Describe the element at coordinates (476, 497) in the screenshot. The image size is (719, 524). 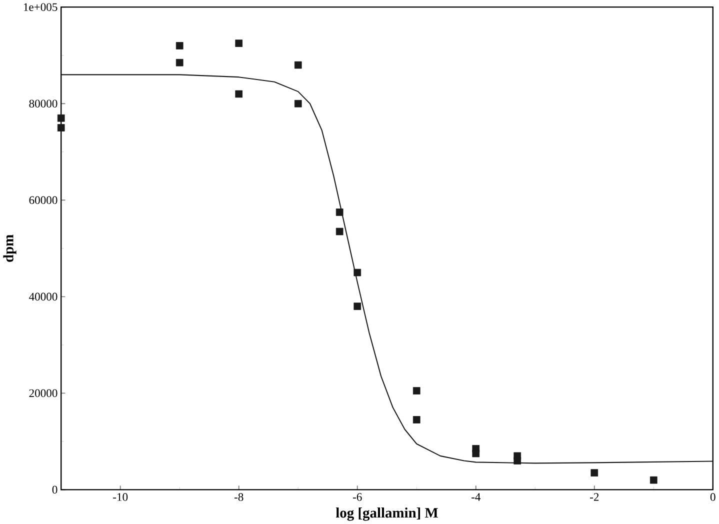
I see `x-tick-label: -4` at that location.